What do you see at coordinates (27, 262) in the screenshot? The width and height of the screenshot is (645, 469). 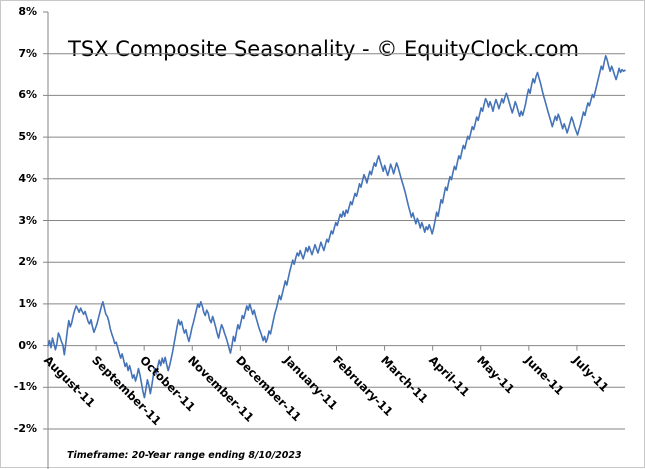 I see `y-axis-tick-label: 2%` at bounding box center [27, 262].